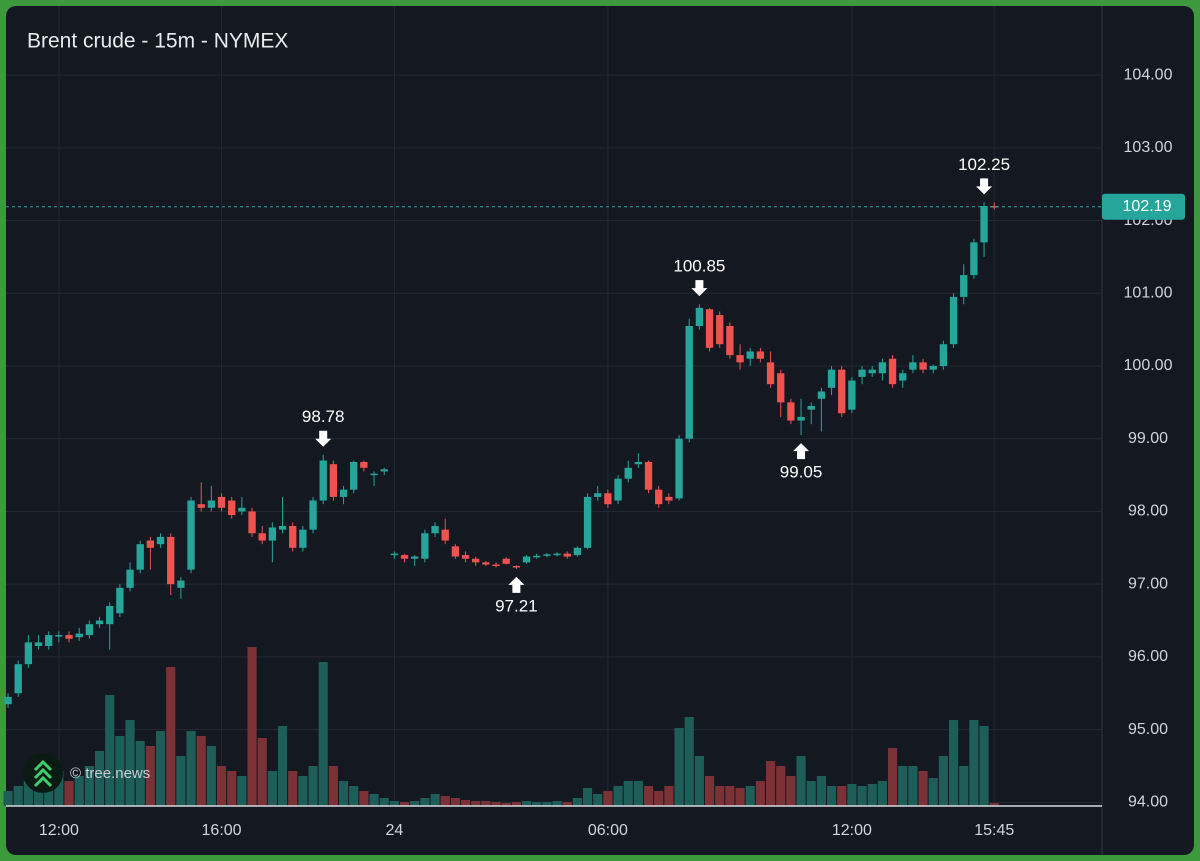  I want to click on last-price-box, so click(1143, 206).